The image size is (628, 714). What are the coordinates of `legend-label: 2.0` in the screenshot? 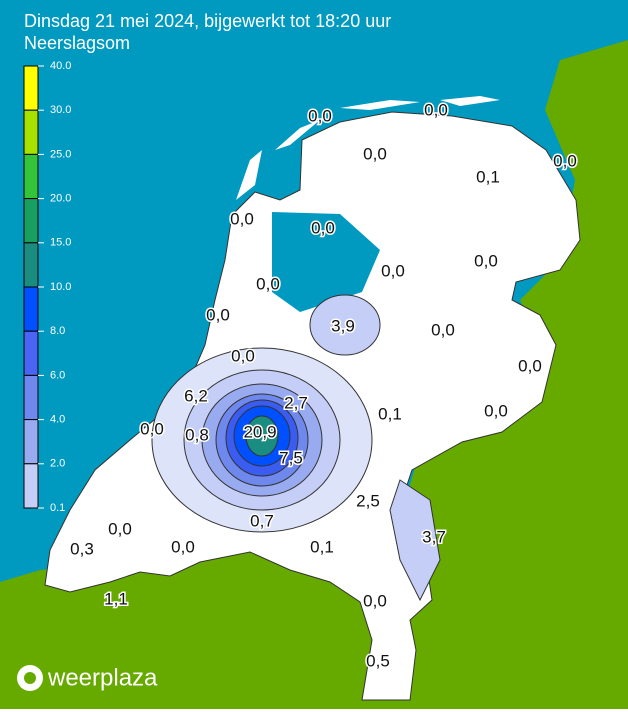 It's located at (57, 464).